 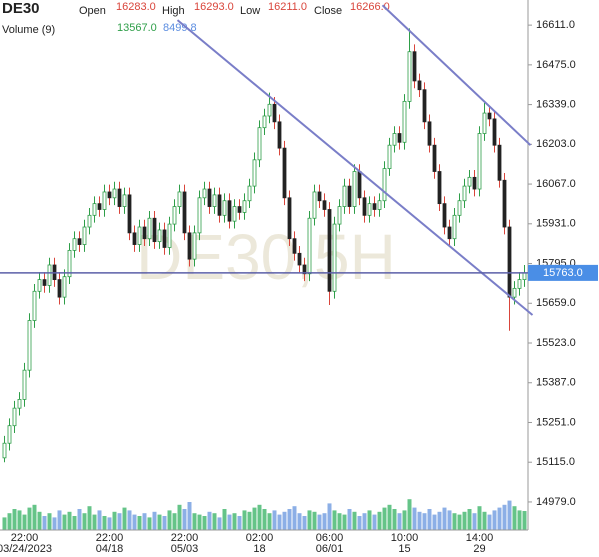 I want to click on x-tick-date: 05/03, so click(x=185, y=549).